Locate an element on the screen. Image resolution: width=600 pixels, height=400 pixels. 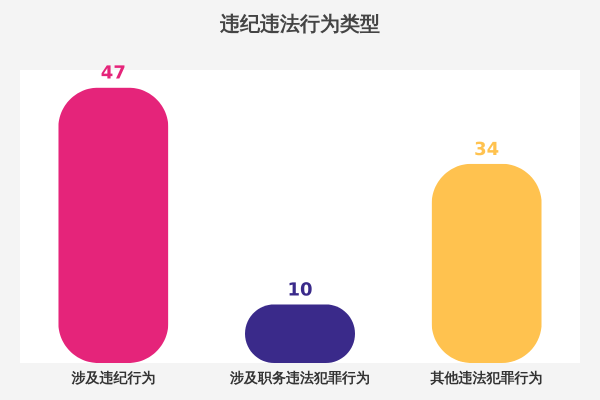
x-tick-label: 涉及职务违法犯罪行为 is located at coordinates (299, 378).